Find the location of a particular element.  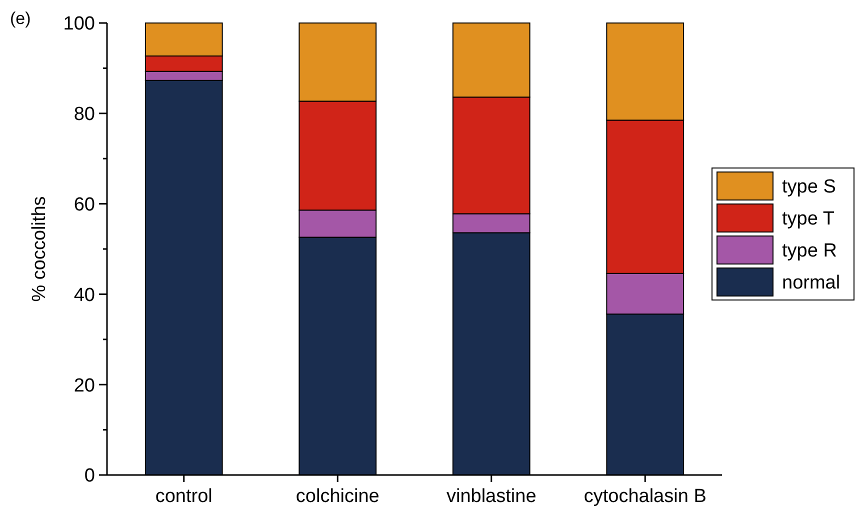

y-tick-label: 20 is located at coordinates (84, 385).